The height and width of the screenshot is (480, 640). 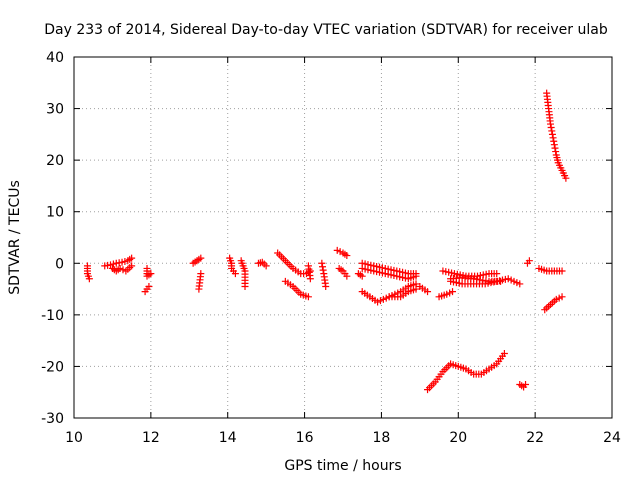 What do you see at coordinates (535, 438) in the screenshot?
I see `x-tick-label: 22` at bounding box center [535, 438].